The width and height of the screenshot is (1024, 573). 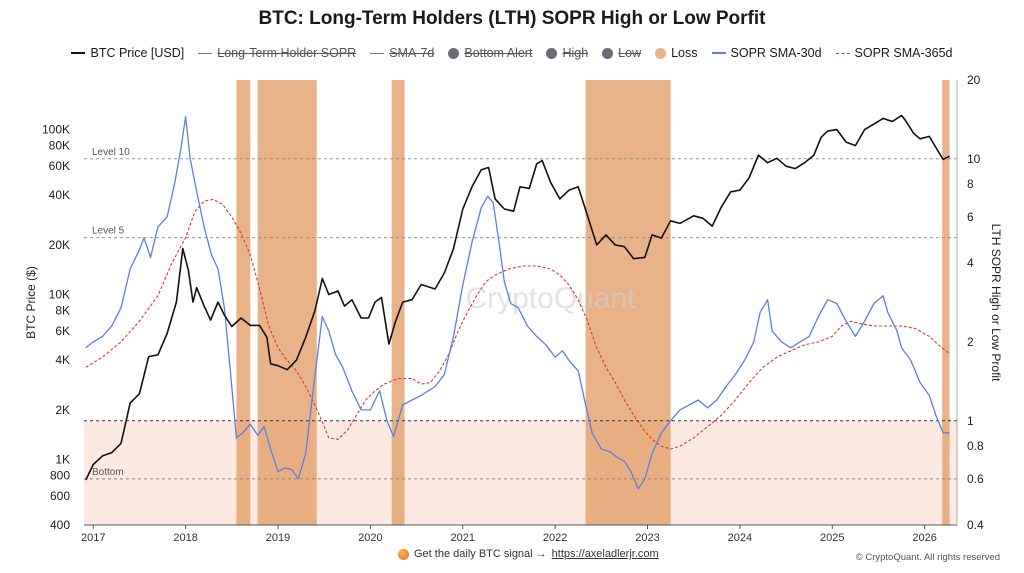 I want to click on x-tick-label: 2026, so click(x=924, y=538).